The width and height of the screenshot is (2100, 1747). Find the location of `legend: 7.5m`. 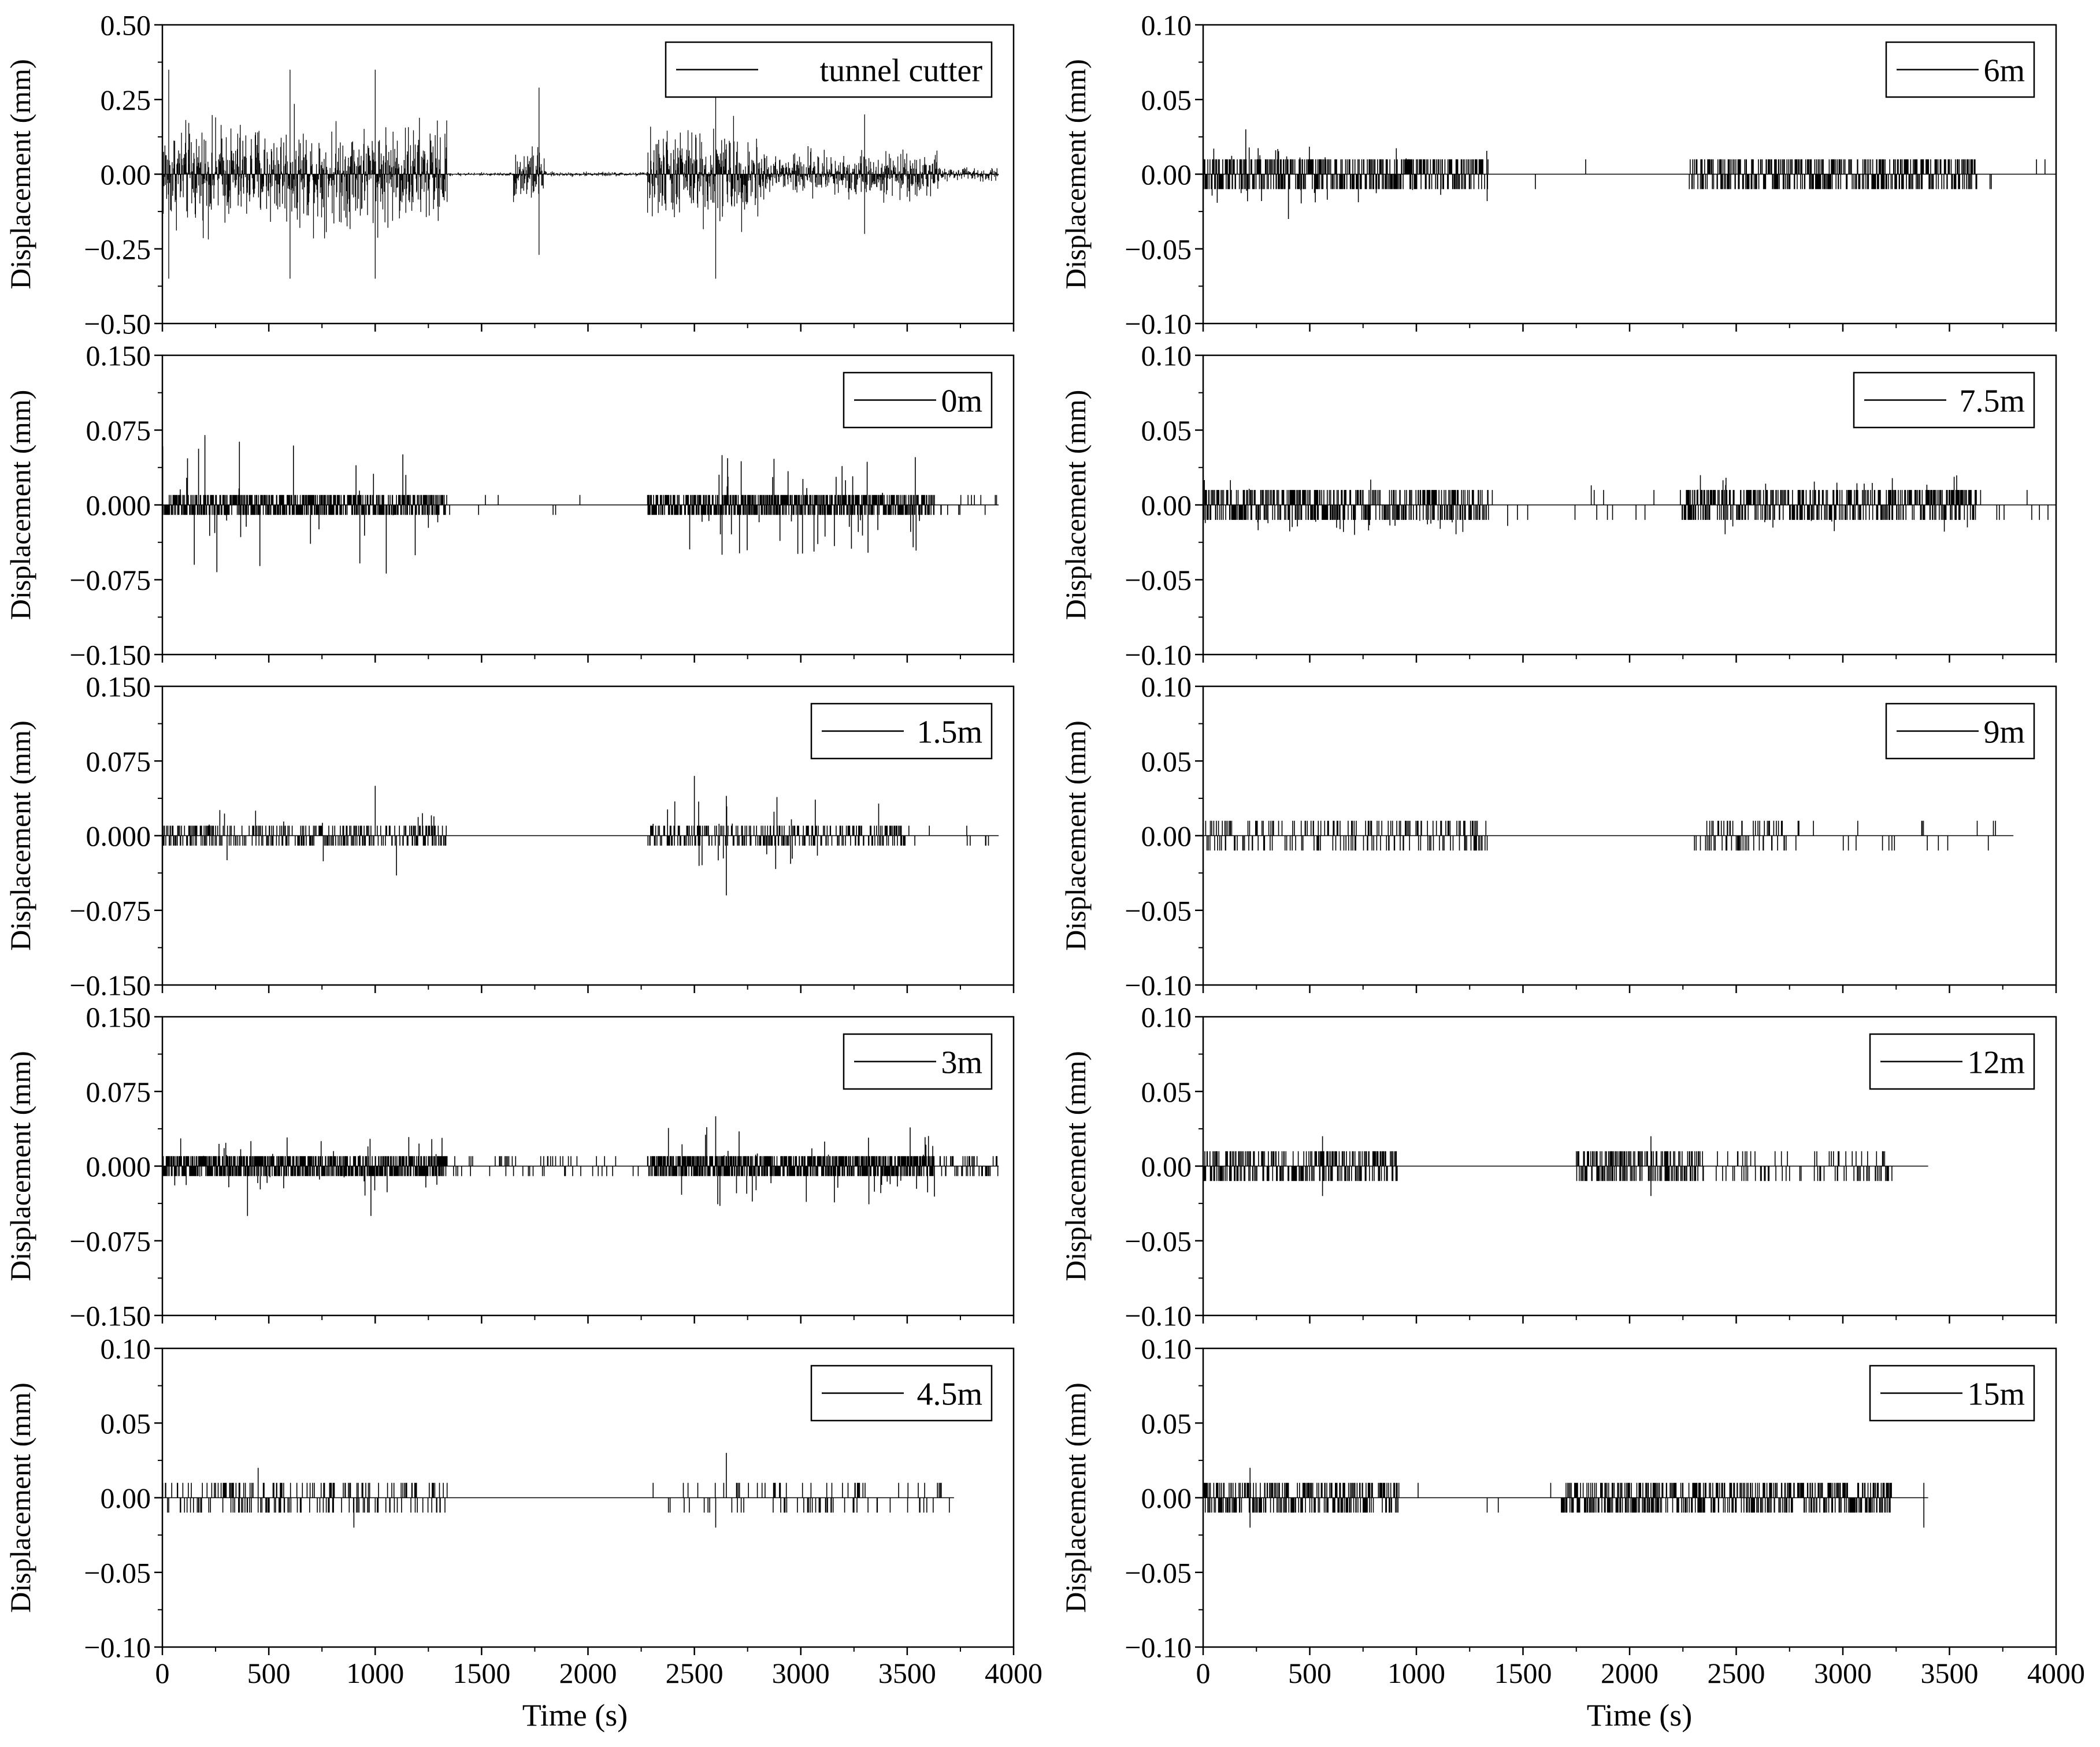

legend: 7.5m is located at coordinates (1944, 400).